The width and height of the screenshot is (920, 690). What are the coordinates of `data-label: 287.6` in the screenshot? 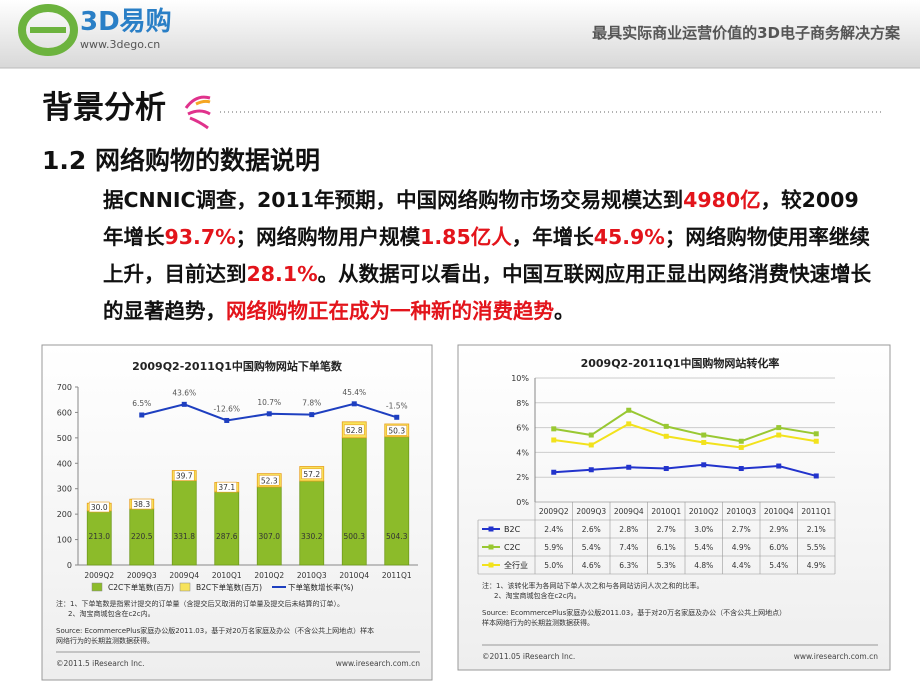 It's located at (227, 536).